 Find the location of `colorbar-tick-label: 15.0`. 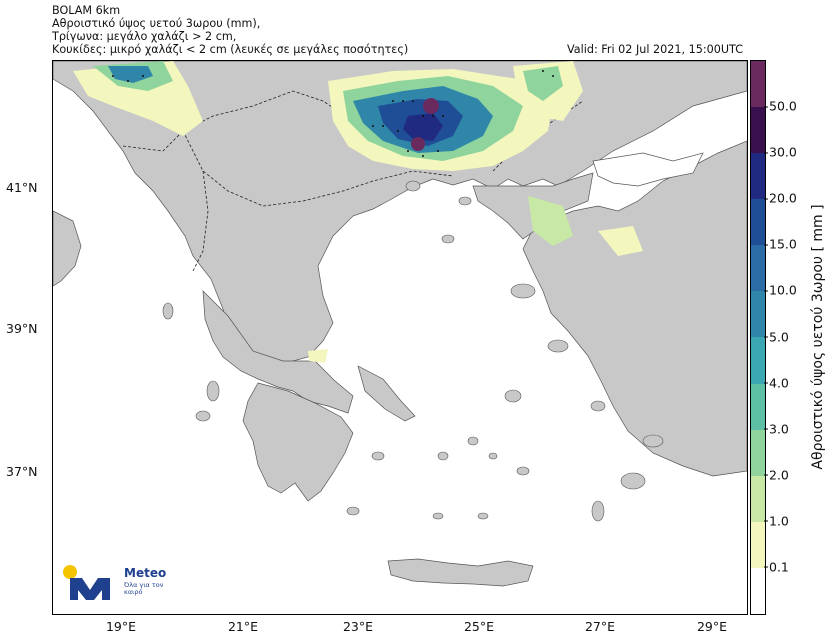

colorbar-tick-label: 15.0 is located at coordinates (780, 244).